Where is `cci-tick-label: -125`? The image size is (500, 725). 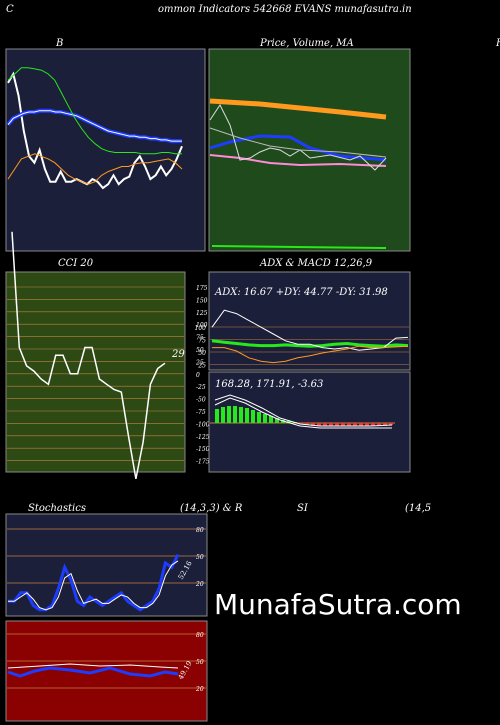 cci-tick-label: -125 is located at coordinates (203, 437).